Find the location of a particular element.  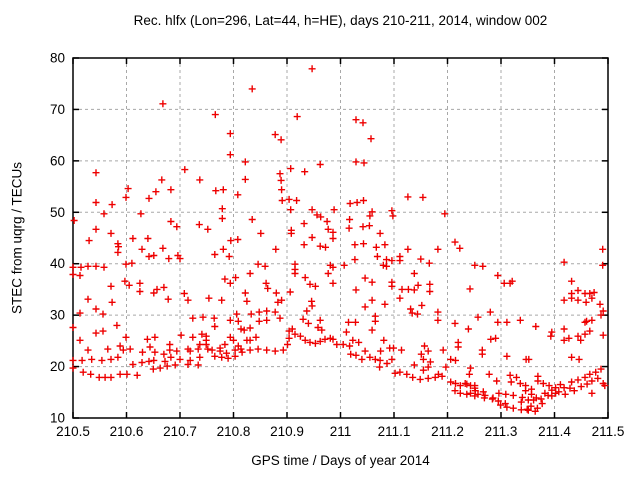

svg-text: 210.7 is located at coordinates (180, 431).